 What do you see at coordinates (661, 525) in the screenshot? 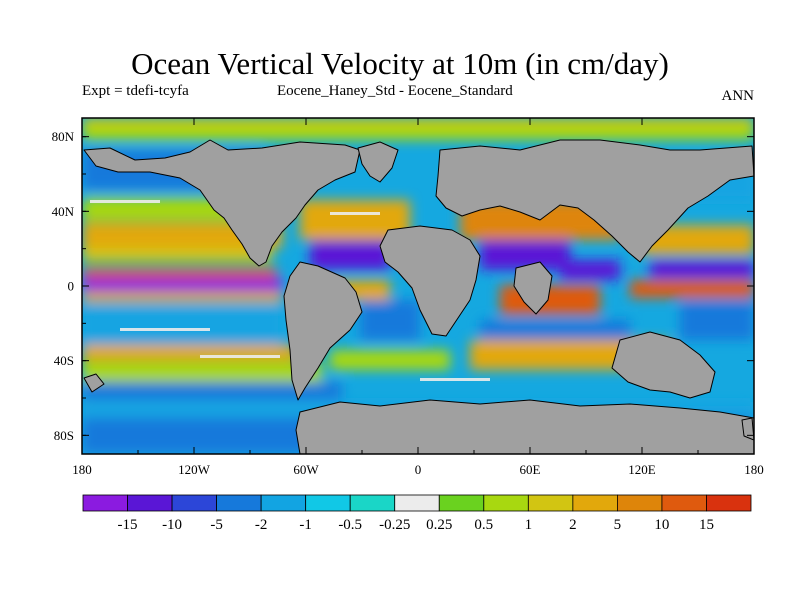
I see `colorbar-label: 10` at bounding box center [661, 525].